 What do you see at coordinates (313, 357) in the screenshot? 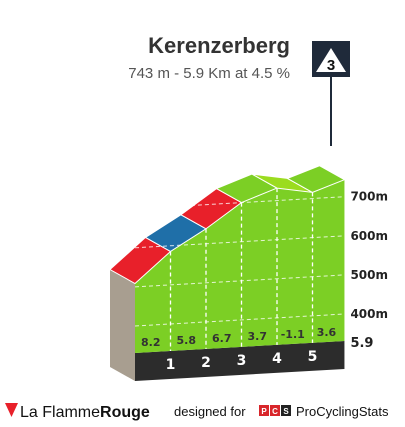
I see `km-marker-label: 5` at bounding box center [313, 357].